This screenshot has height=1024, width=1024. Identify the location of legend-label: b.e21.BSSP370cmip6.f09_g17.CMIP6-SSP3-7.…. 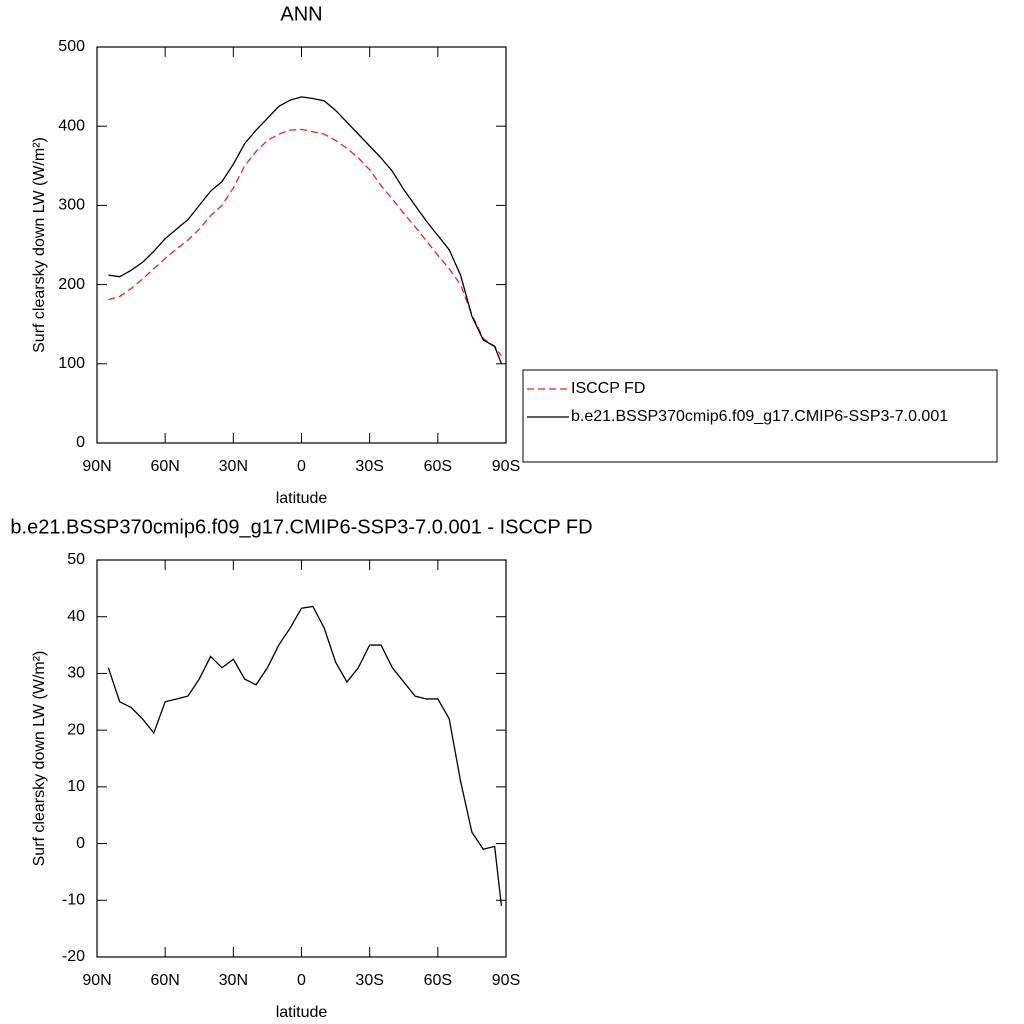
(759, 416).